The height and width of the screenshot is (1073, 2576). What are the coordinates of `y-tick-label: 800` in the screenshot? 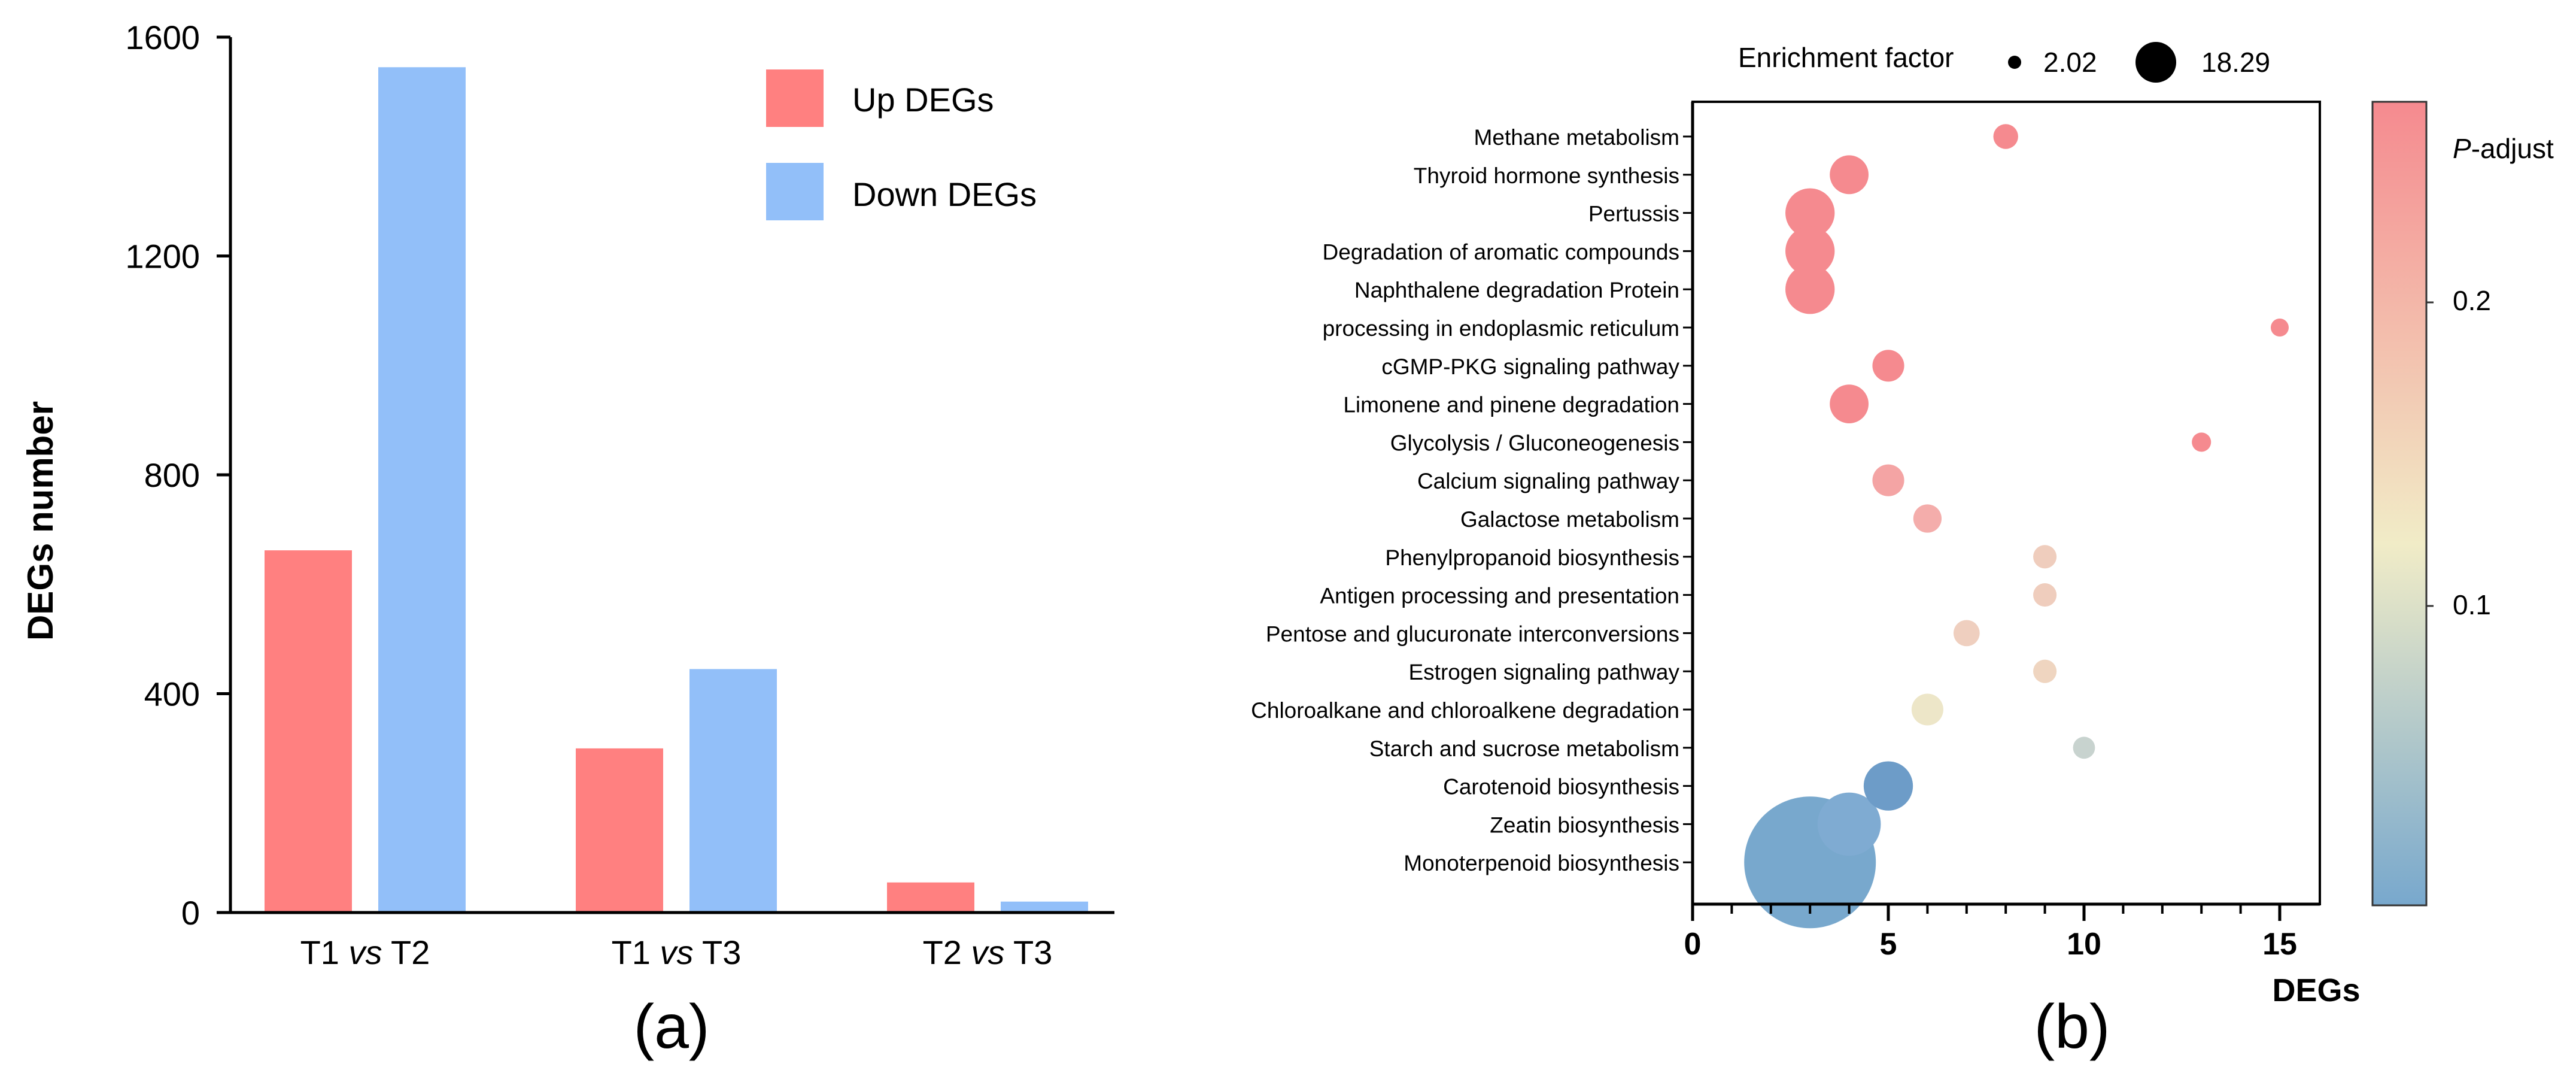 It's located at (172, 475).